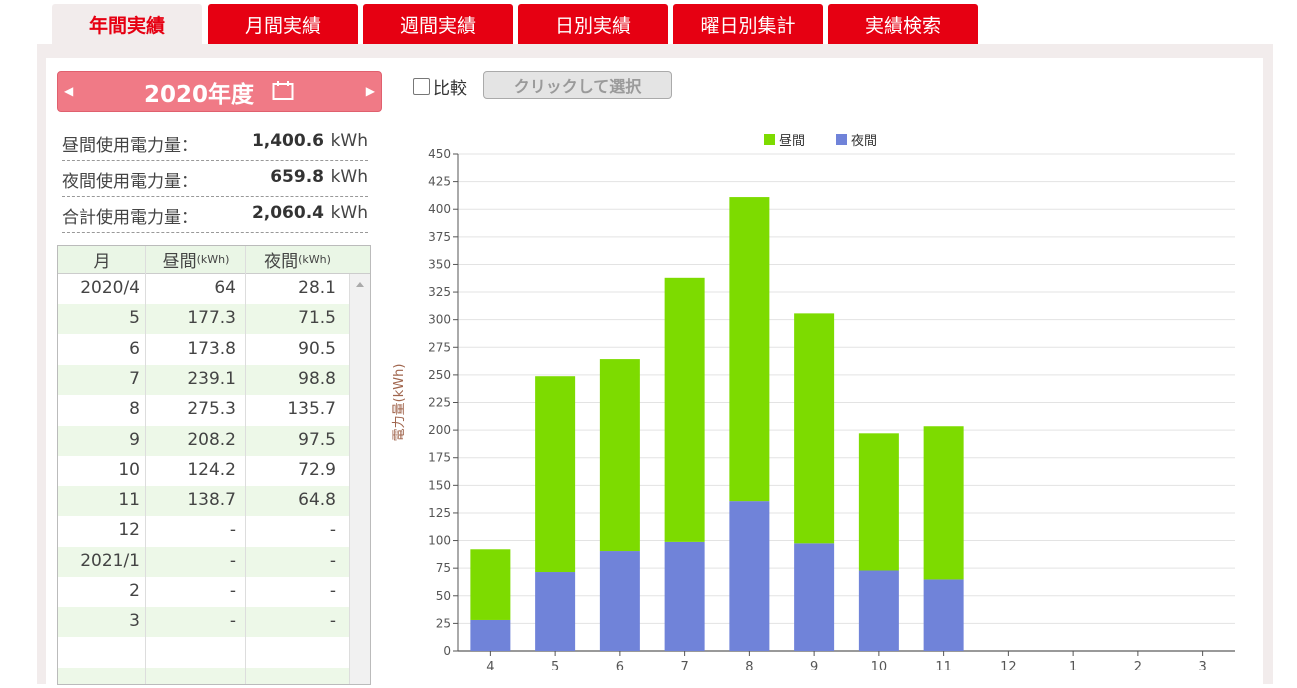 The image size is (1297, 688). Describe the element at coordinates (317, 378) in the screenshot. I see `table-cell-night: 98.8` at that location.